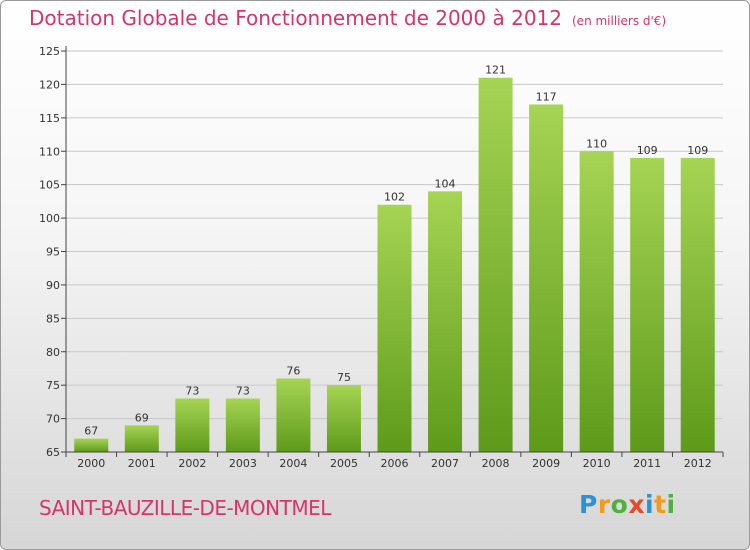  I want to click on y-tick-label: 65, so click(53, 452).